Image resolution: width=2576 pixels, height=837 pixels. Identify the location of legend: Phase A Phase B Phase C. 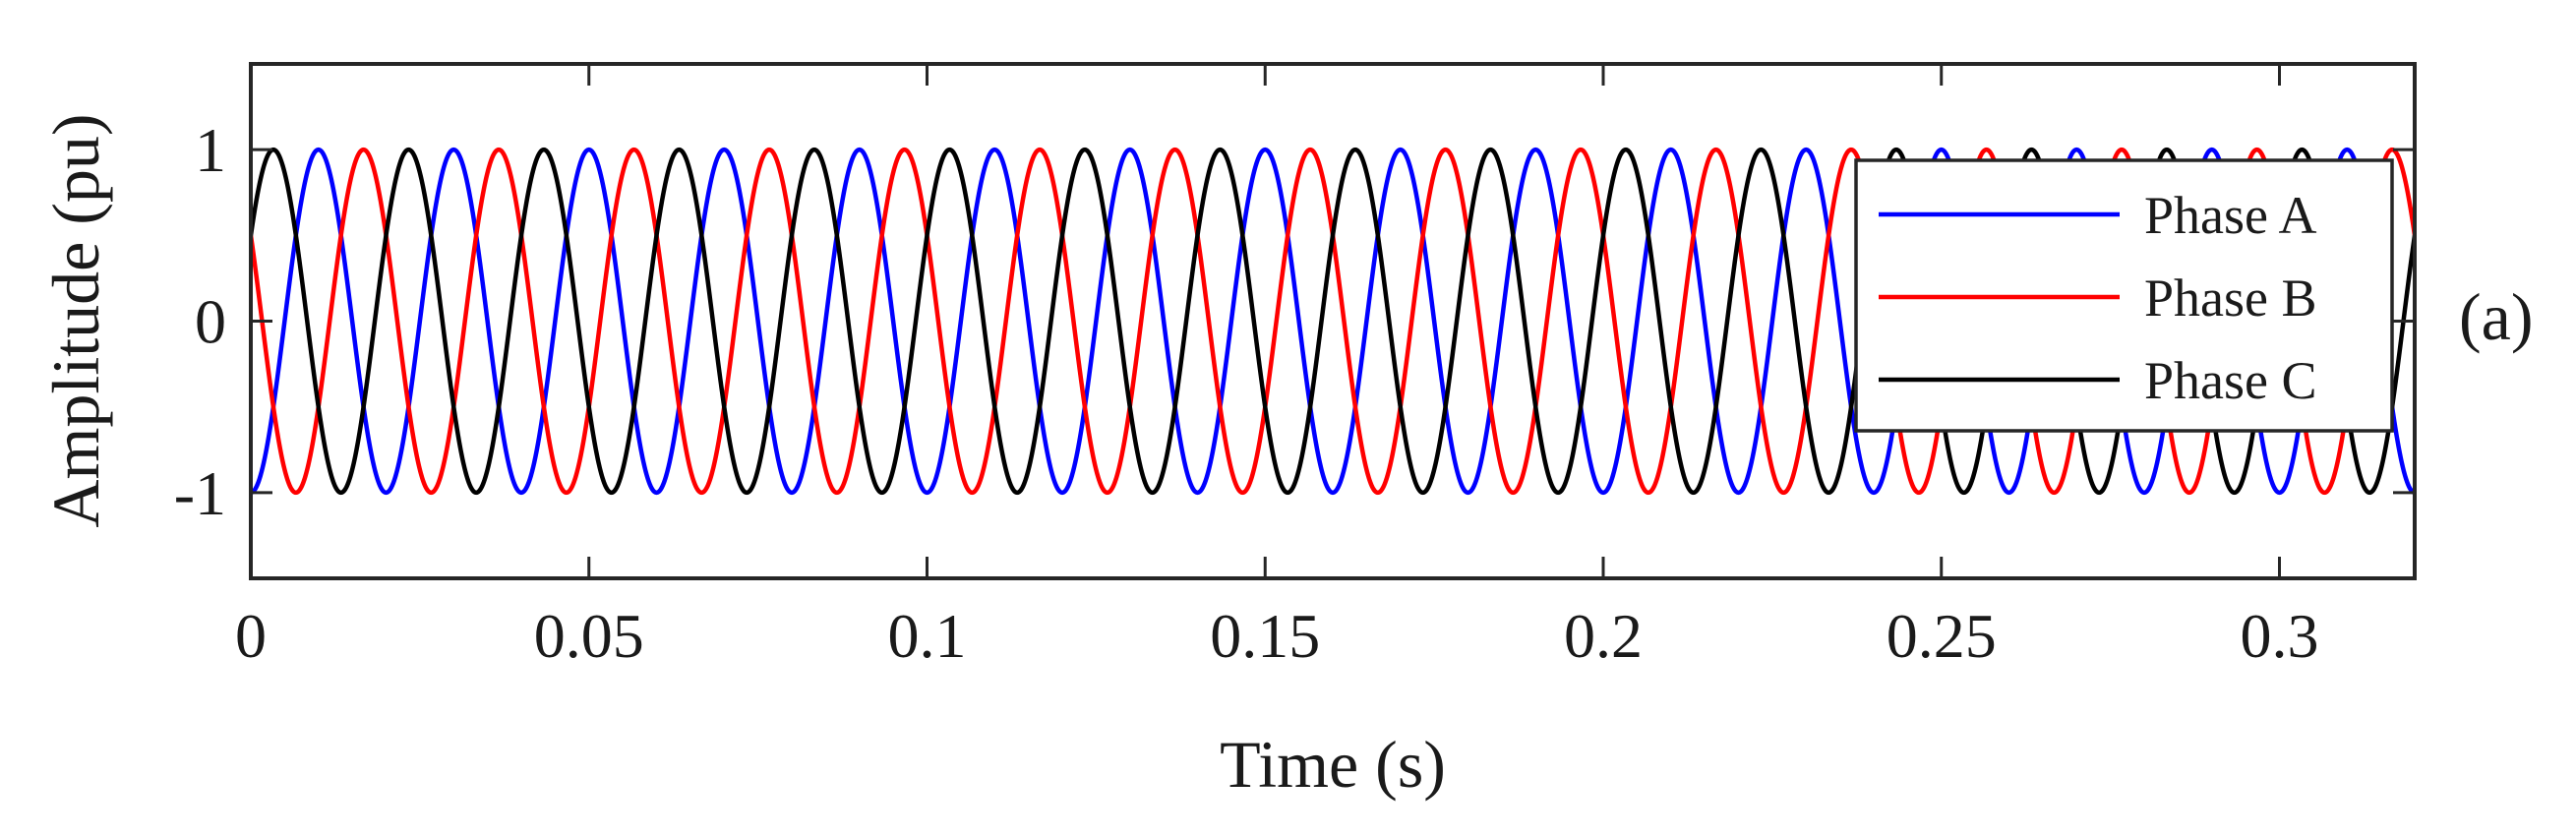
(2124, 295).